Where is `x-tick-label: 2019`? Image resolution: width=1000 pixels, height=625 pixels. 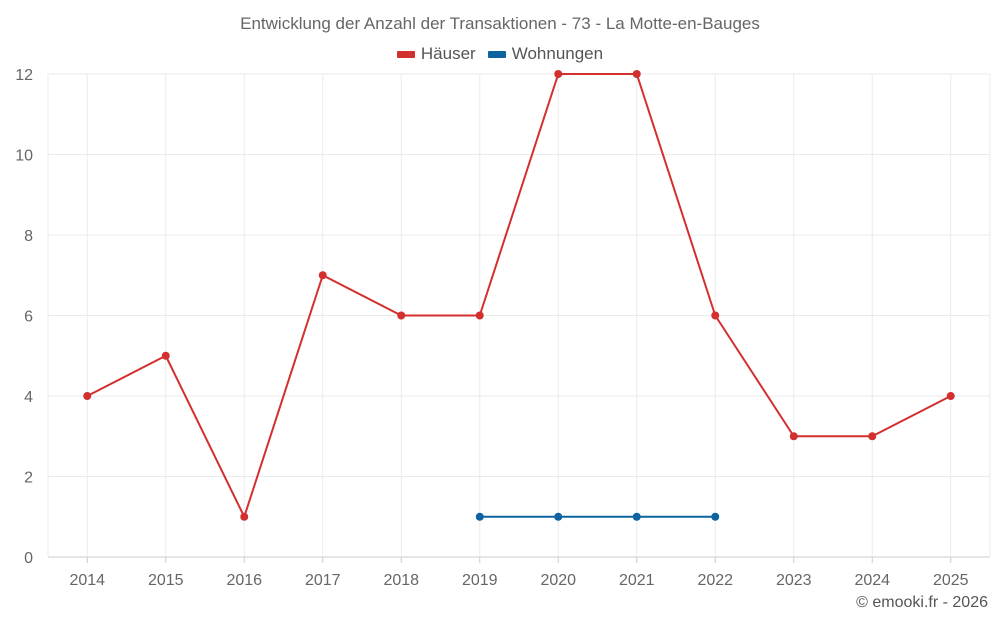
x-tick-label: 2019 is located at coordinates (480, 580).